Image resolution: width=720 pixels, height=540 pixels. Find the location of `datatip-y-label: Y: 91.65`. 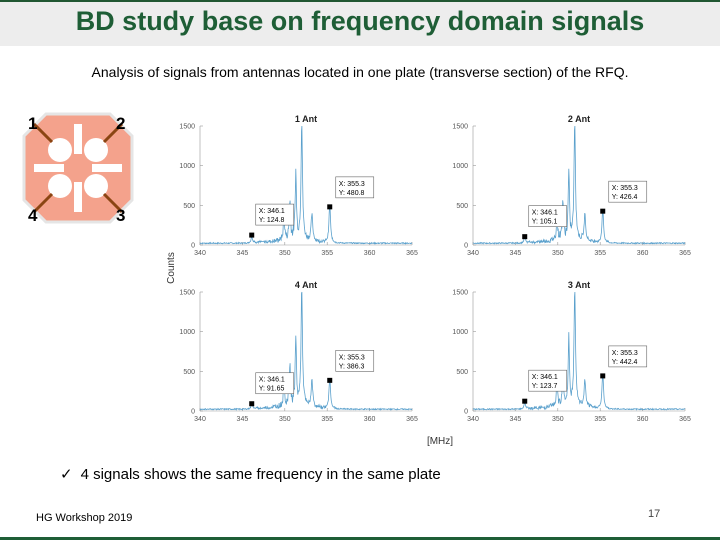

datatip-y-label: Y: 91.65 is located at coordinates (272, 389).